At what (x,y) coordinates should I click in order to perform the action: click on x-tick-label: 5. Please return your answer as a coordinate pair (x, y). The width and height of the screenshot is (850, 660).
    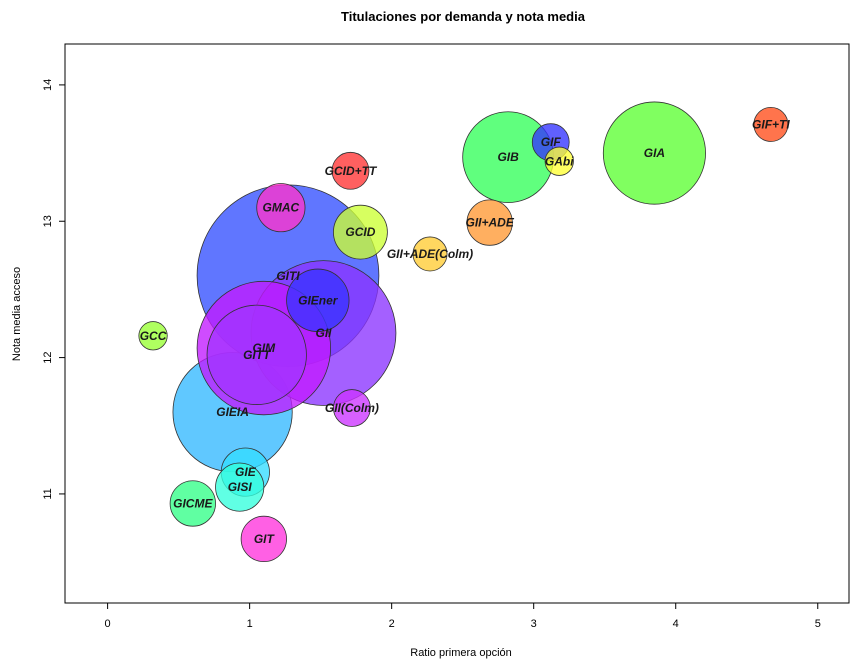
    Looking at the image, I should click on (818, 624).